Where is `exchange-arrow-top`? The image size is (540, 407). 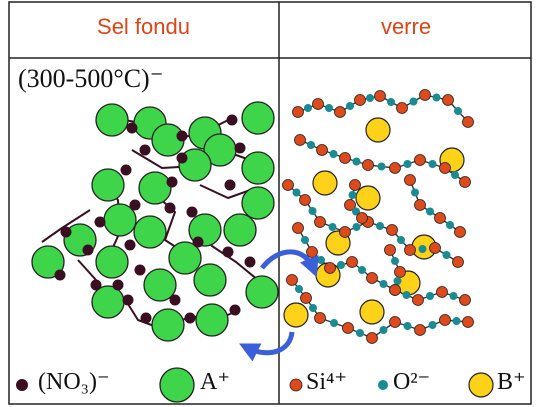 exchange-arrow-top is located at coordinates (289, 263).